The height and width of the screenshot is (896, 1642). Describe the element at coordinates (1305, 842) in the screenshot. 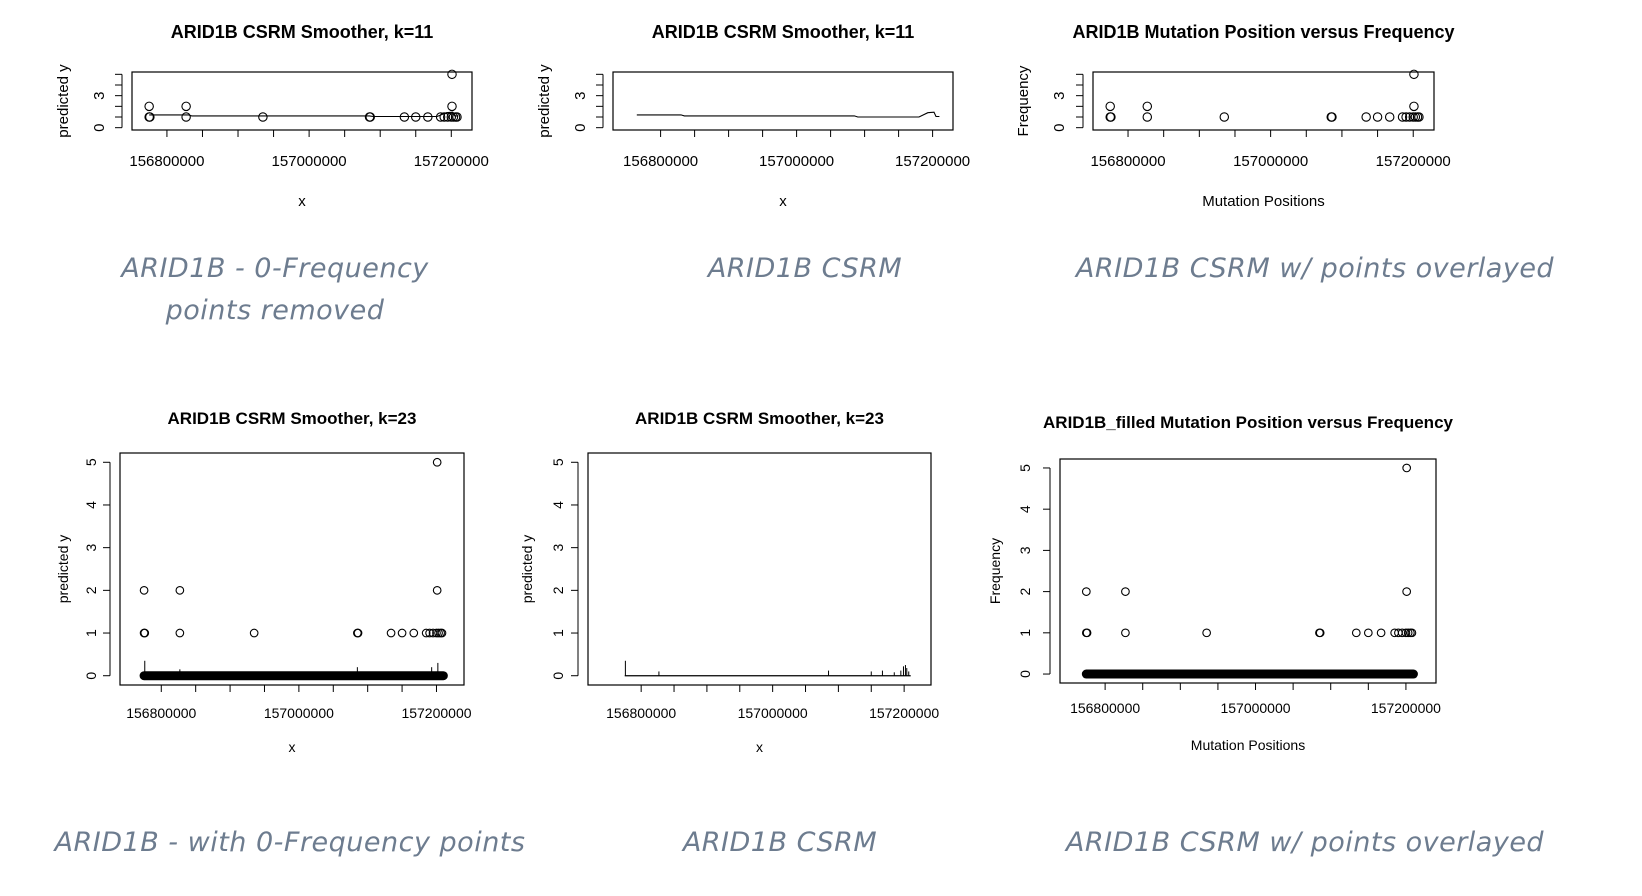

I see `caption-6: ARID1B CSRM w/ points overlayed` at that location.